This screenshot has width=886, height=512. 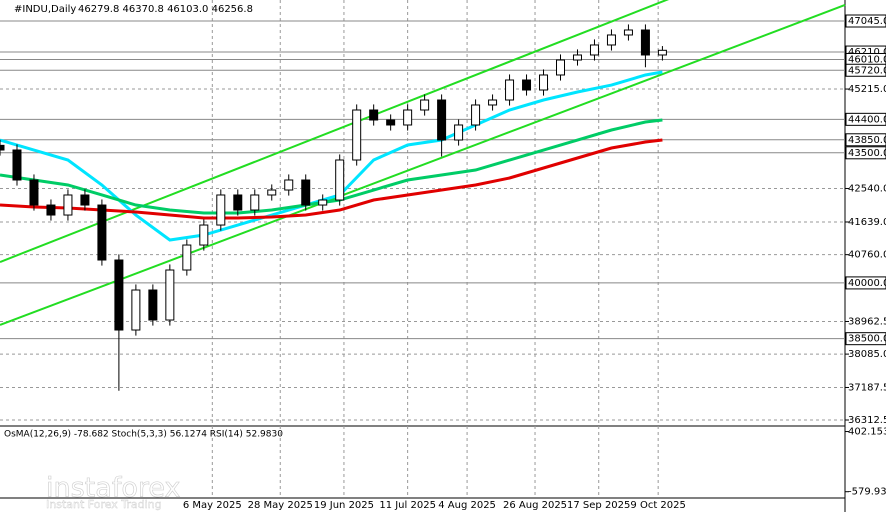 I want to click on y-tick-label: 45215.0, so click(x=867, y=89).